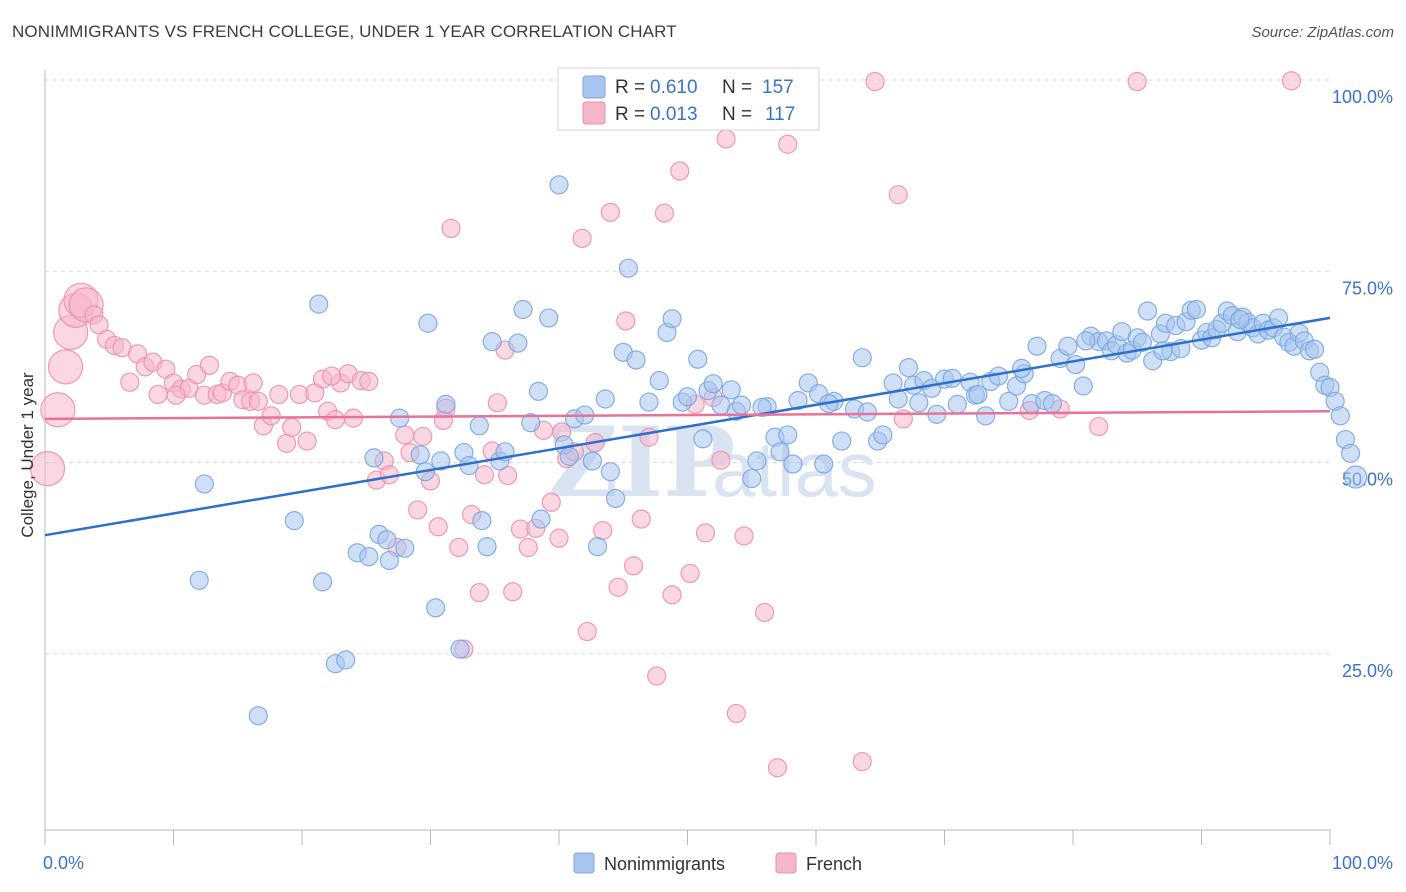  I want to click on correlation-legend: R = 0.610 N = 157 R = 0.013 N = 117, so click(688, 99).